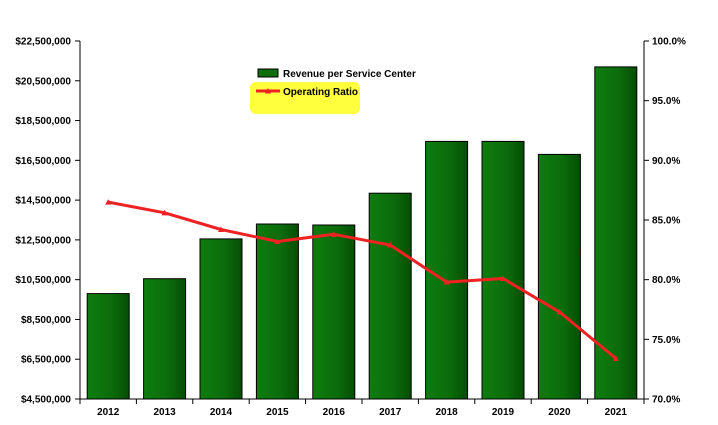 This screenshot has height=425, width=718. I want to click on x-tick-label: 2012, so click(108, 412).